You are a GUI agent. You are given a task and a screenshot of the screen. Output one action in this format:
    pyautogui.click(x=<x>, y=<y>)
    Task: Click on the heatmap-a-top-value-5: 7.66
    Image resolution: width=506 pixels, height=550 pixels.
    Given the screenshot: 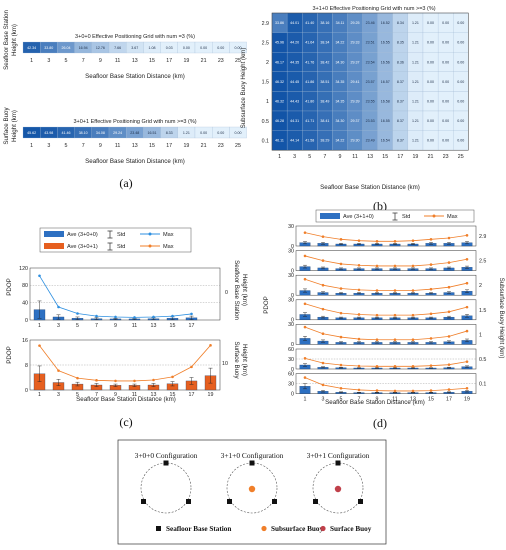 What is the action you would take?
    pyautogui.click(x=117, y=48)
    